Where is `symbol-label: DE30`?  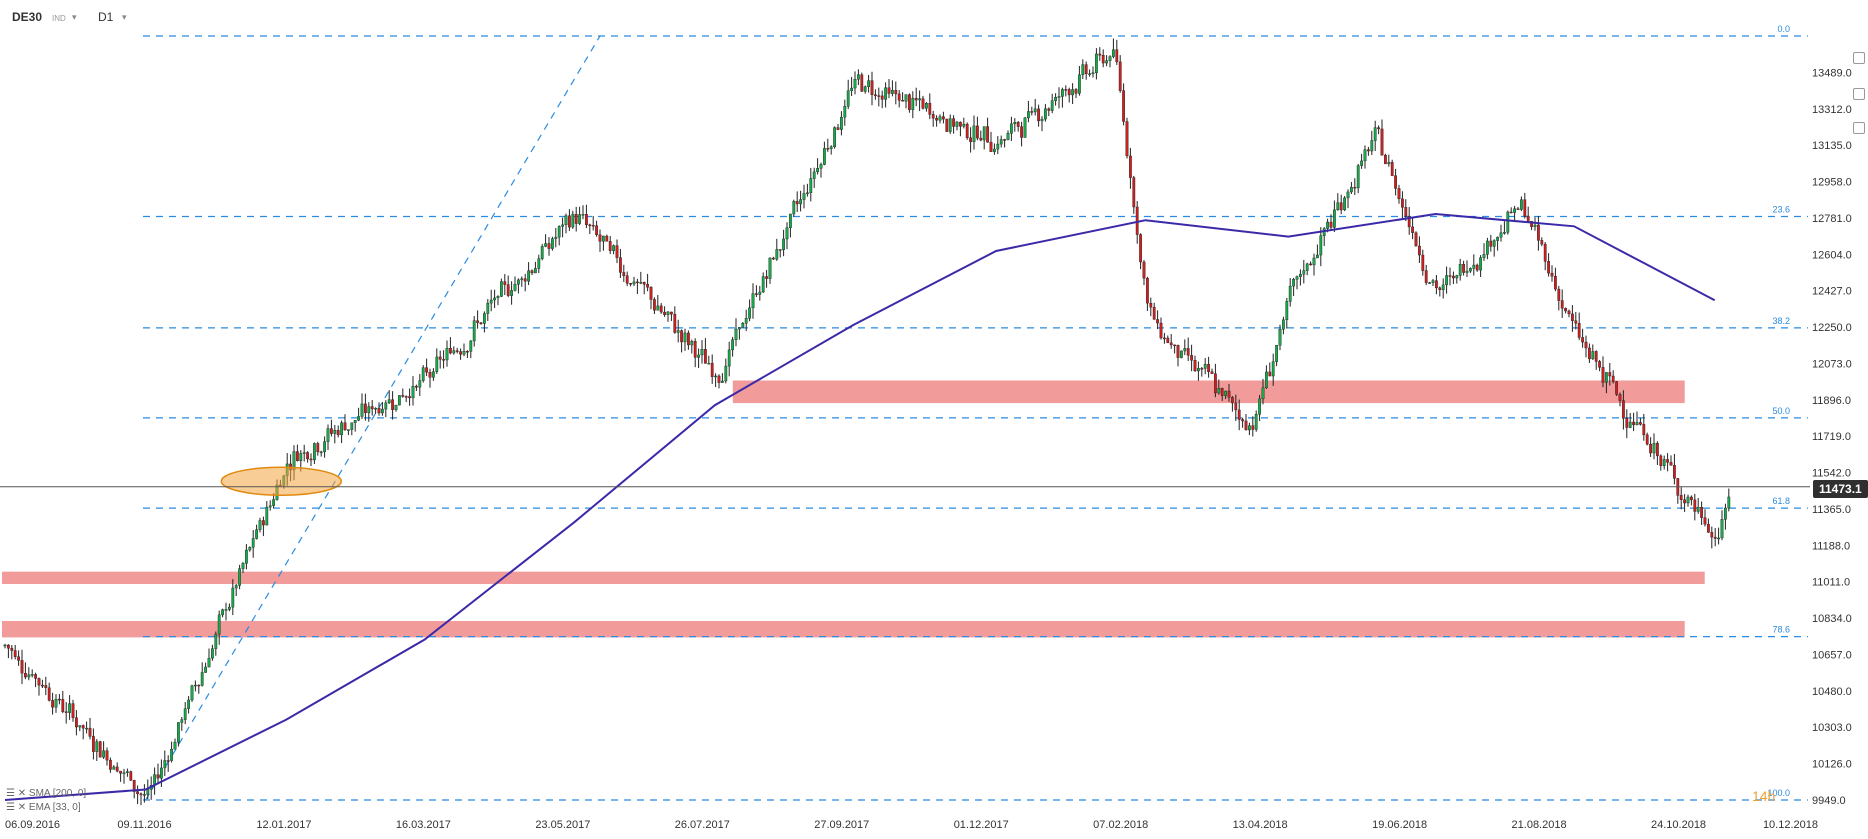 symbol-label: DE30 is located at coordinates (27, 17).